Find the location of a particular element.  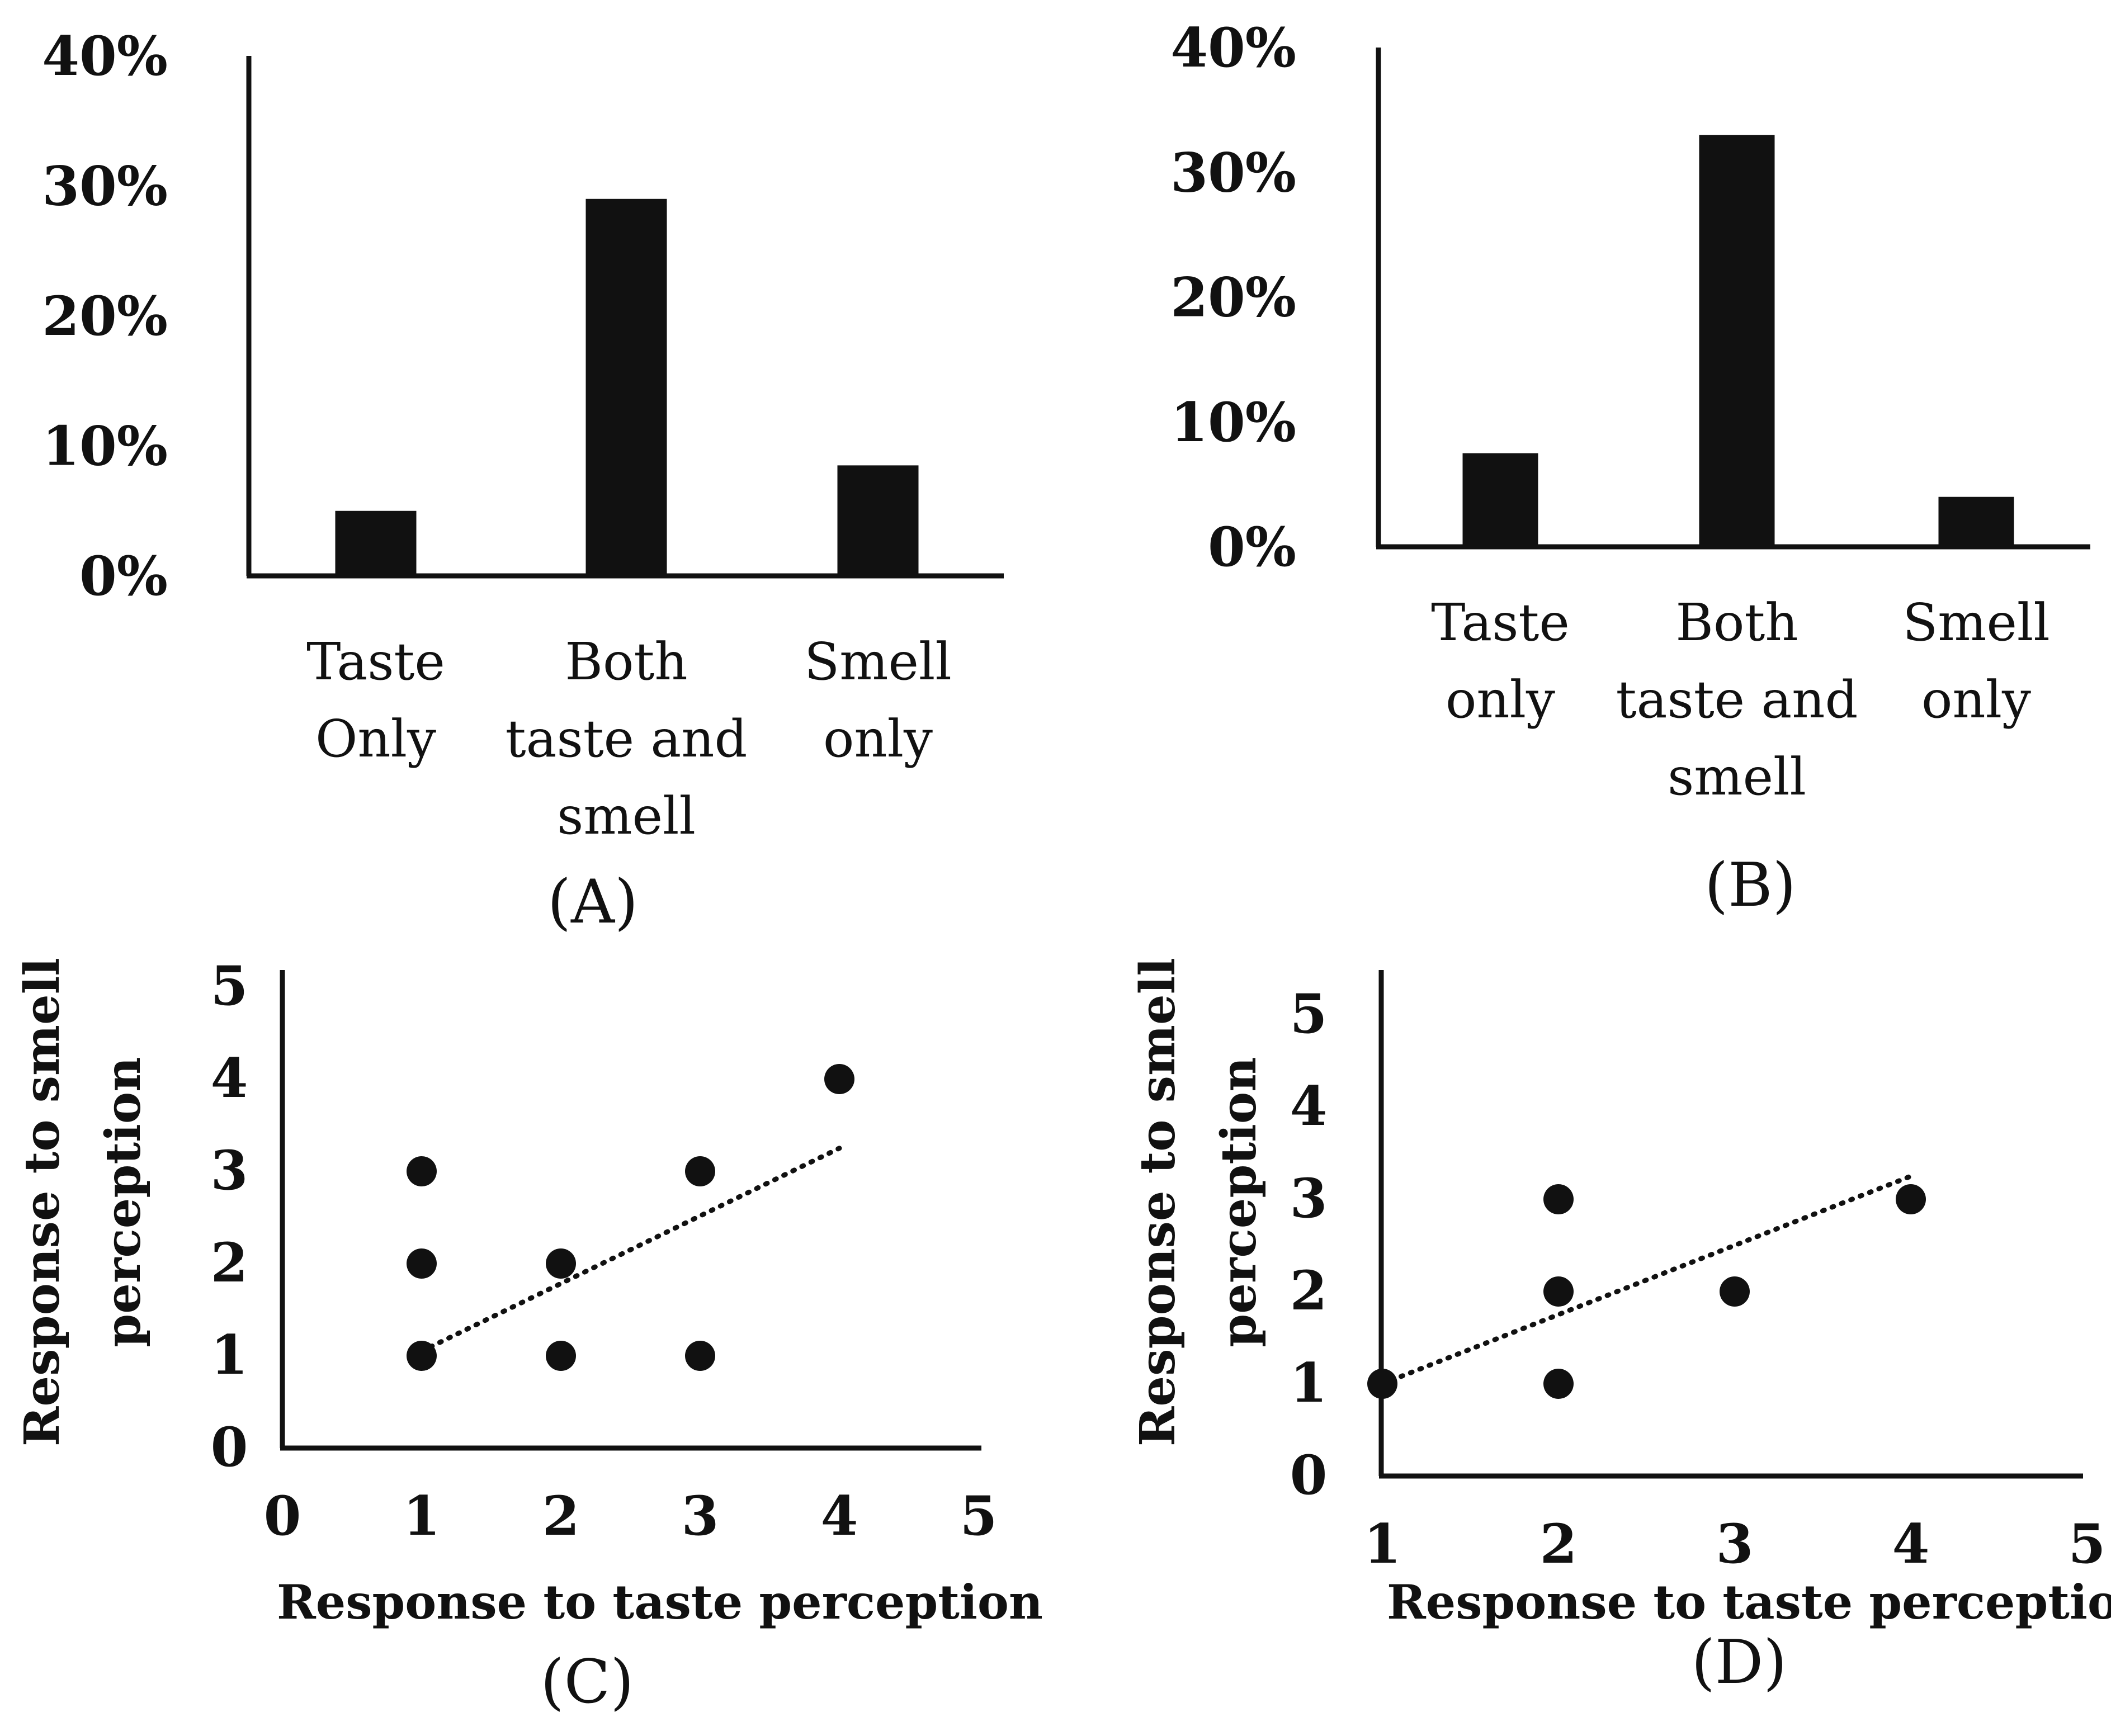

p2-category-label: Both is located at coordinates (1736, 622).